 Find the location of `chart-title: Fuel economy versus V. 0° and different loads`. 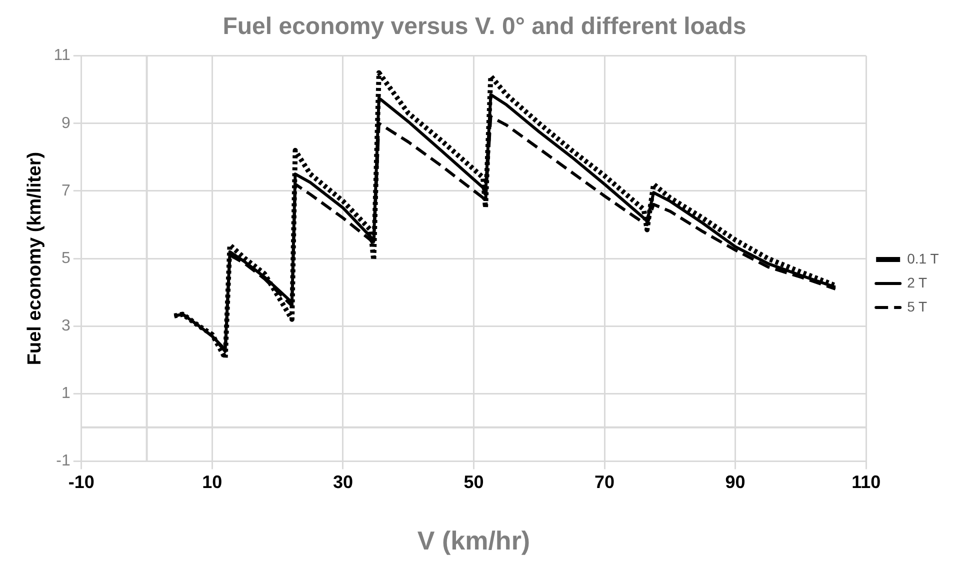

chart-title: Fuel economy versus V. 0° and different loads is located at coordinates (484, 26).